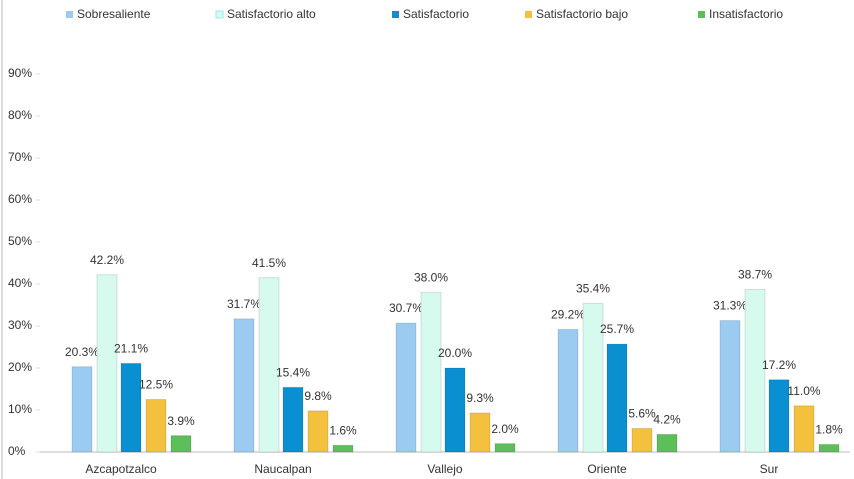 Image resolution: width=854 pixels, height=479 pixels. What do you see at coordinates (406, 308) in the screenshot?
I see `data-label: 30.7%` at bounding box center [406, 308].